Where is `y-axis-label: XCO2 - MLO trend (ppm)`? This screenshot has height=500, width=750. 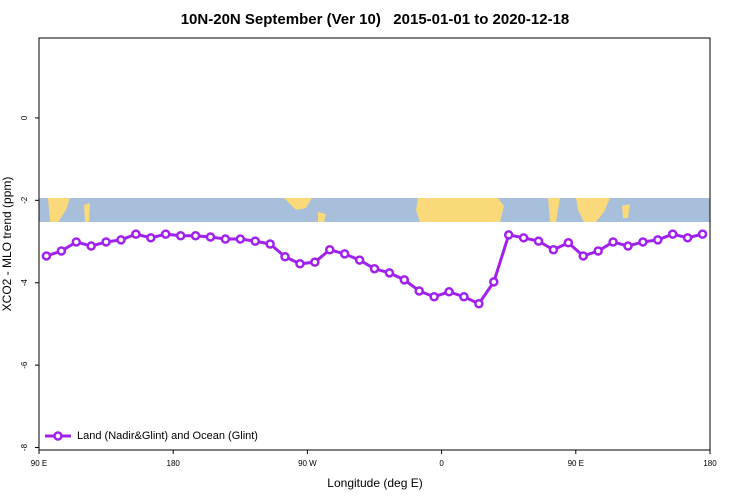
y-axis-label: XCO2 - MLO trend (ppm) is located at coordinates (7, 244).